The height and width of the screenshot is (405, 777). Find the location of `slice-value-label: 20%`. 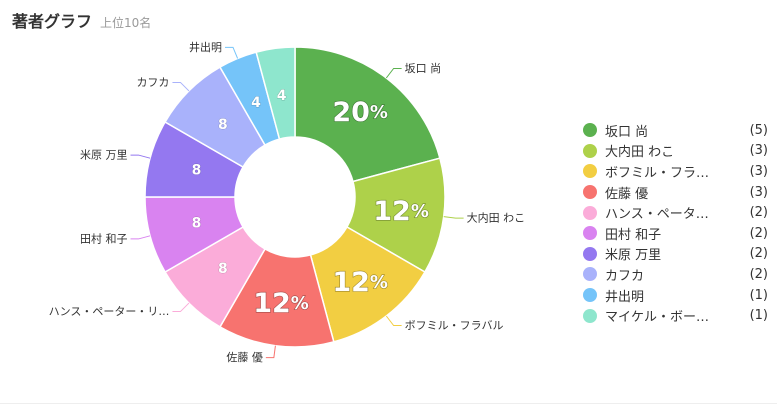

slice-value-label: 20% is located at coordinates (360, 112).